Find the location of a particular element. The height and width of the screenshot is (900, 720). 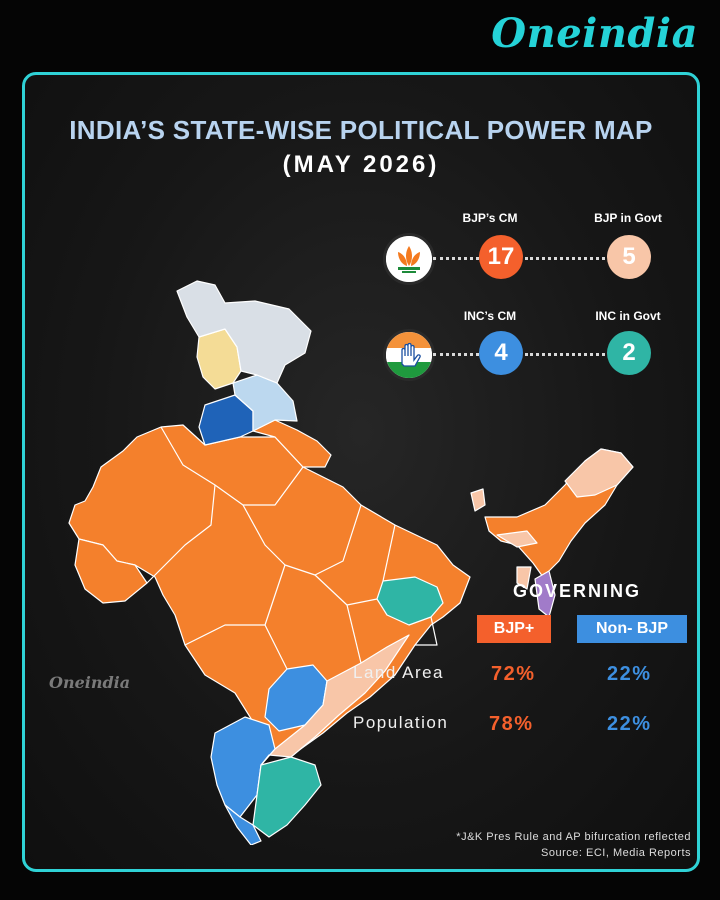

brand-logo: Oneindia is located at coordinates (594, 33).